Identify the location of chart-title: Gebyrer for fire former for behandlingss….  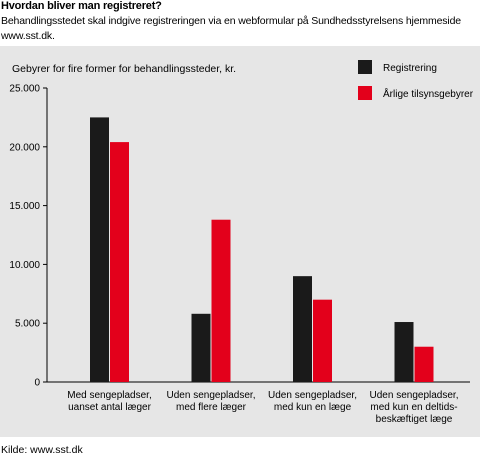
(124, 69).